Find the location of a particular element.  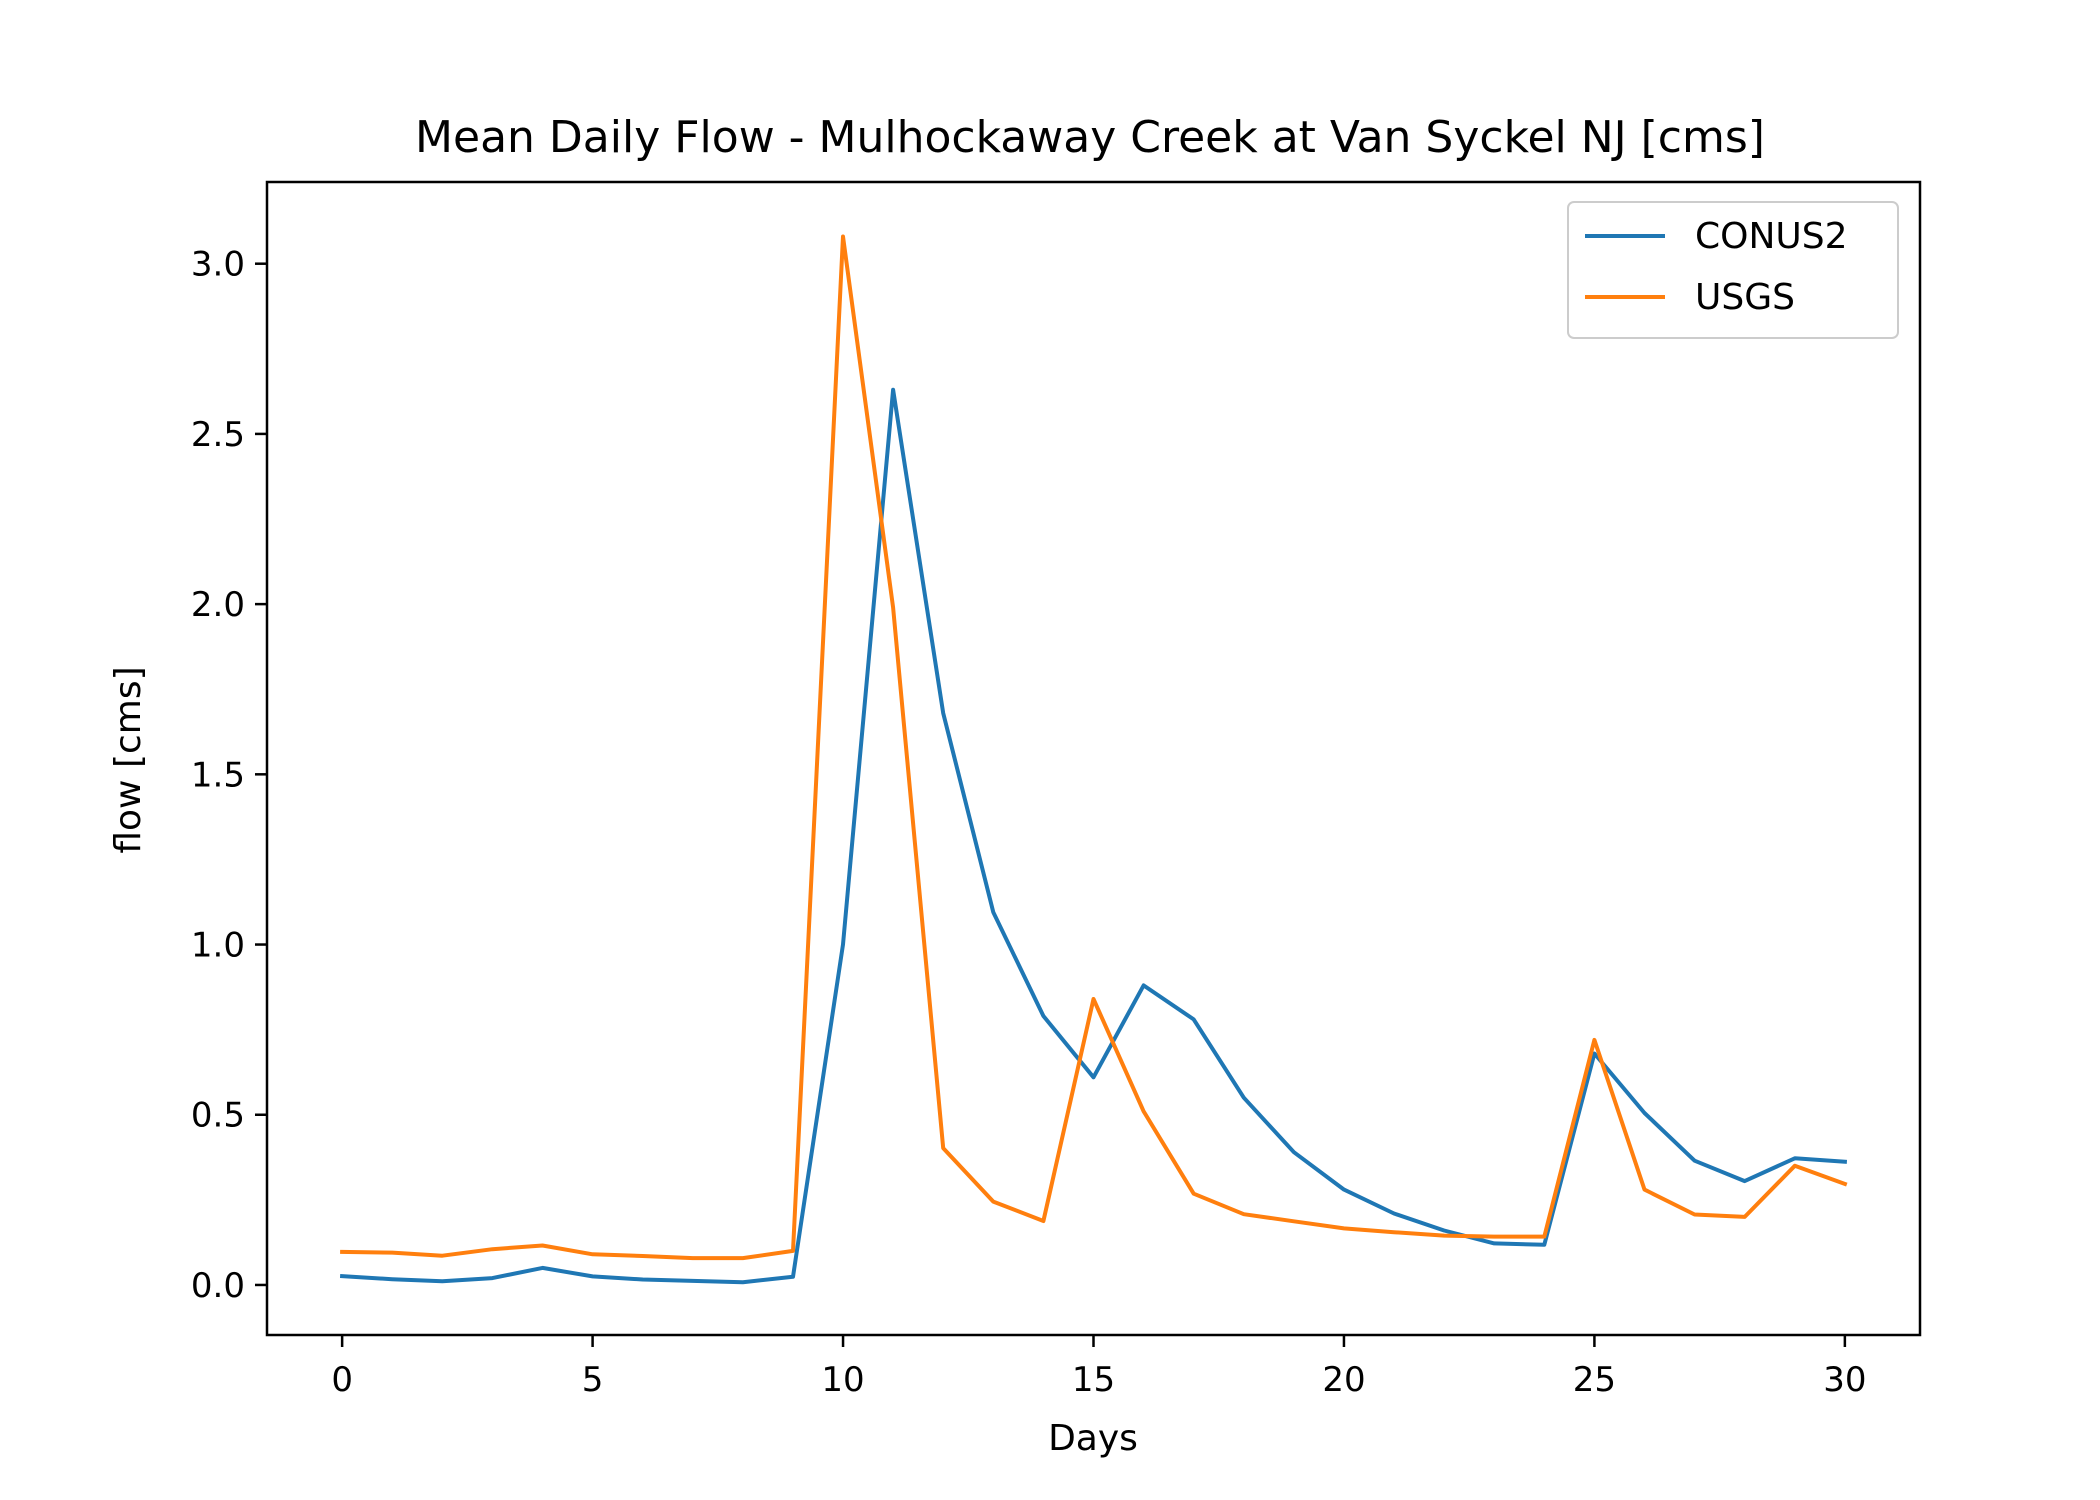

y-axis-label: flow [cms] is located at coordinates (128, 759).